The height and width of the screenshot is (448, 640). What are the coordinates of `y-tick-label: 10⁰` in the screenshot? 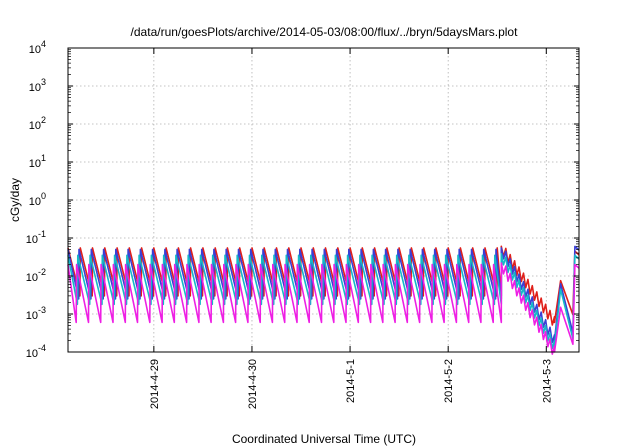 It's located at (37, 199).